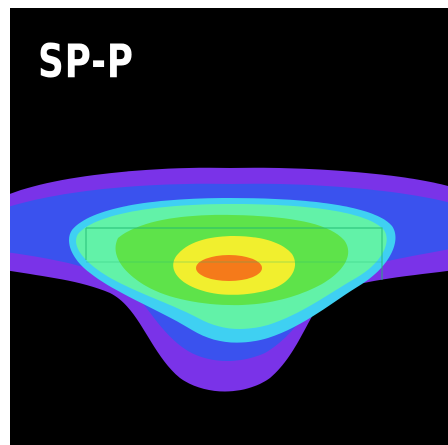  I want to click on inner-box-outline, so click(234, 253).